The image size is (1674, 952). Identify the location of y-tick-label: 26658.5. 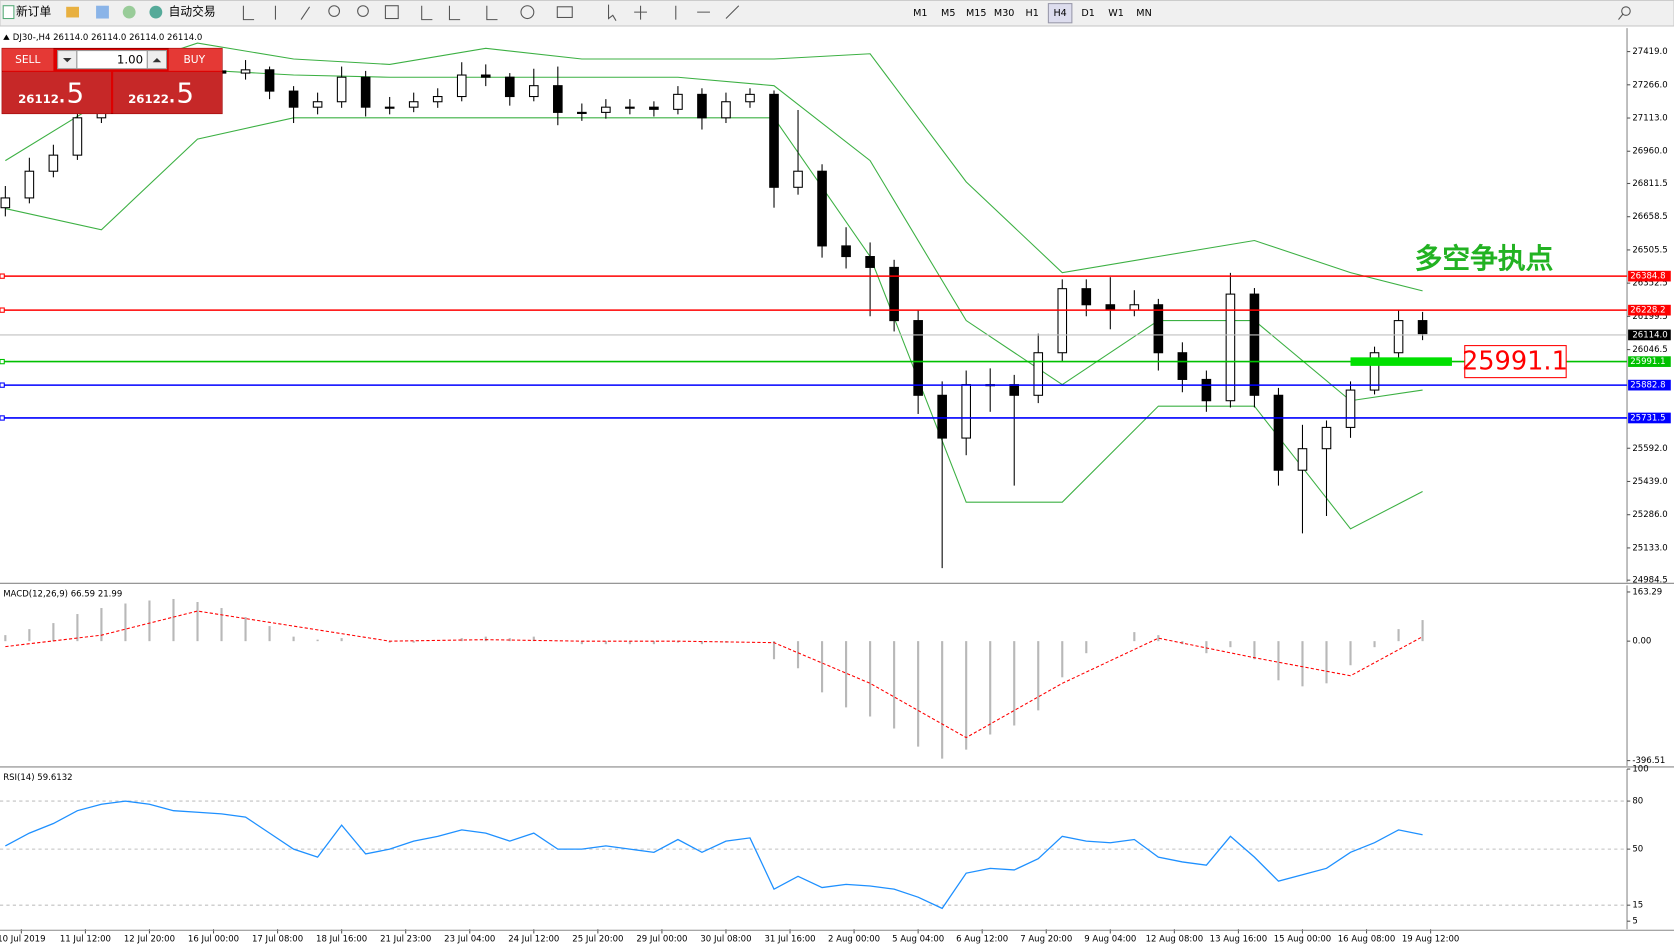
(1649, 217).